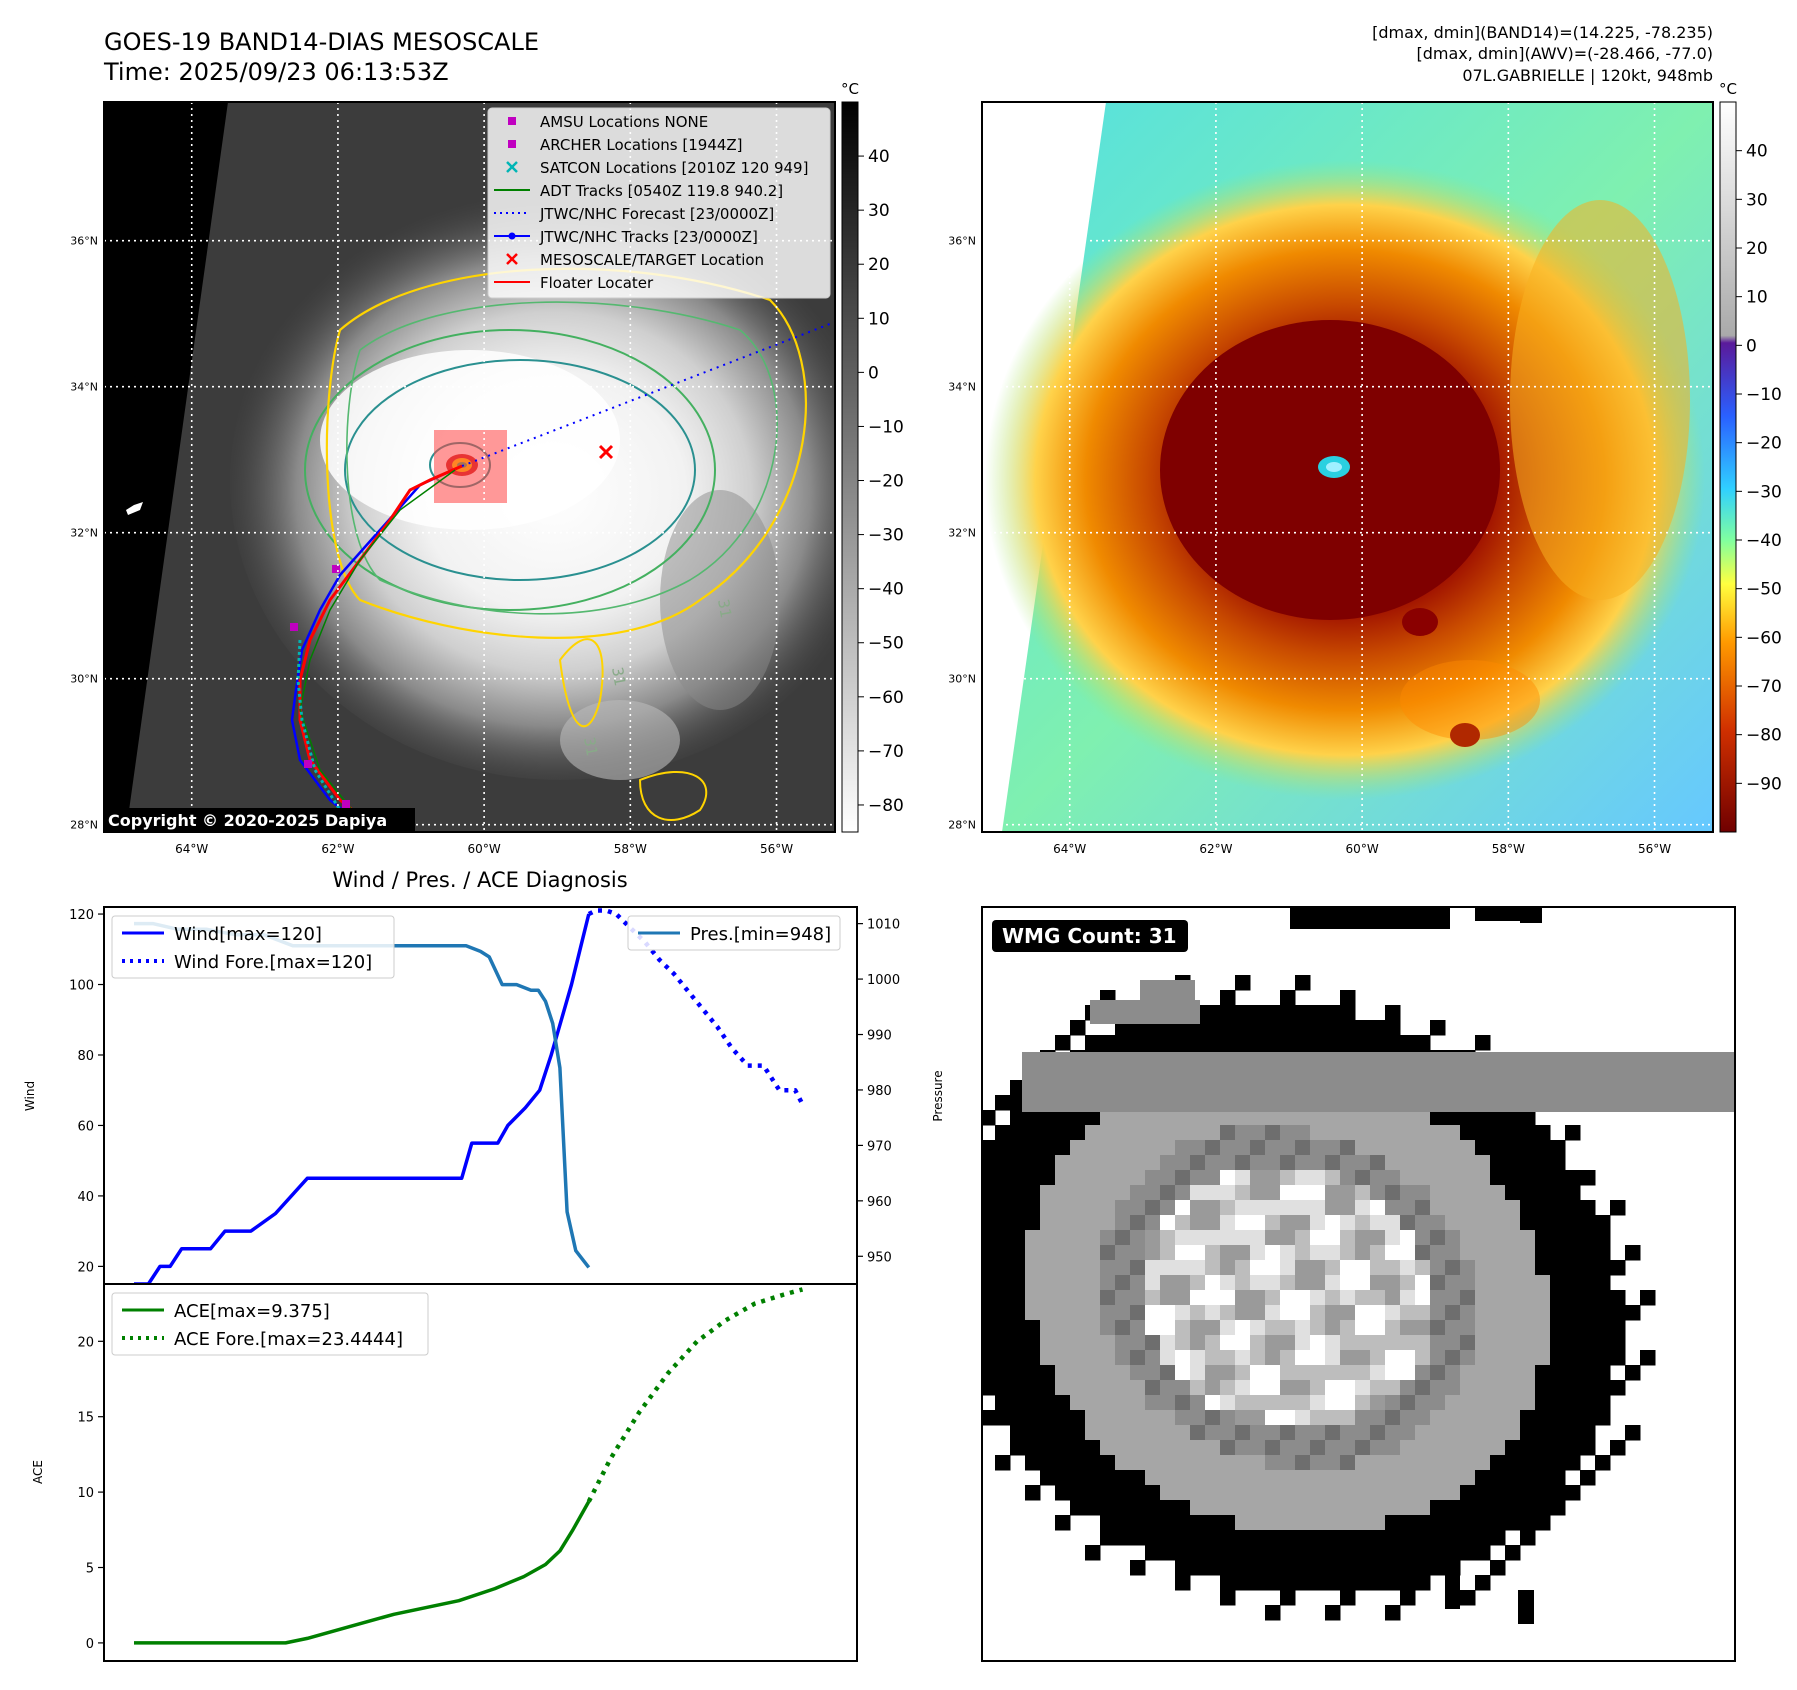 This screenshot has height=1690, width=1797. I want to click on y-tick-label: 20, so click(85, 1342).